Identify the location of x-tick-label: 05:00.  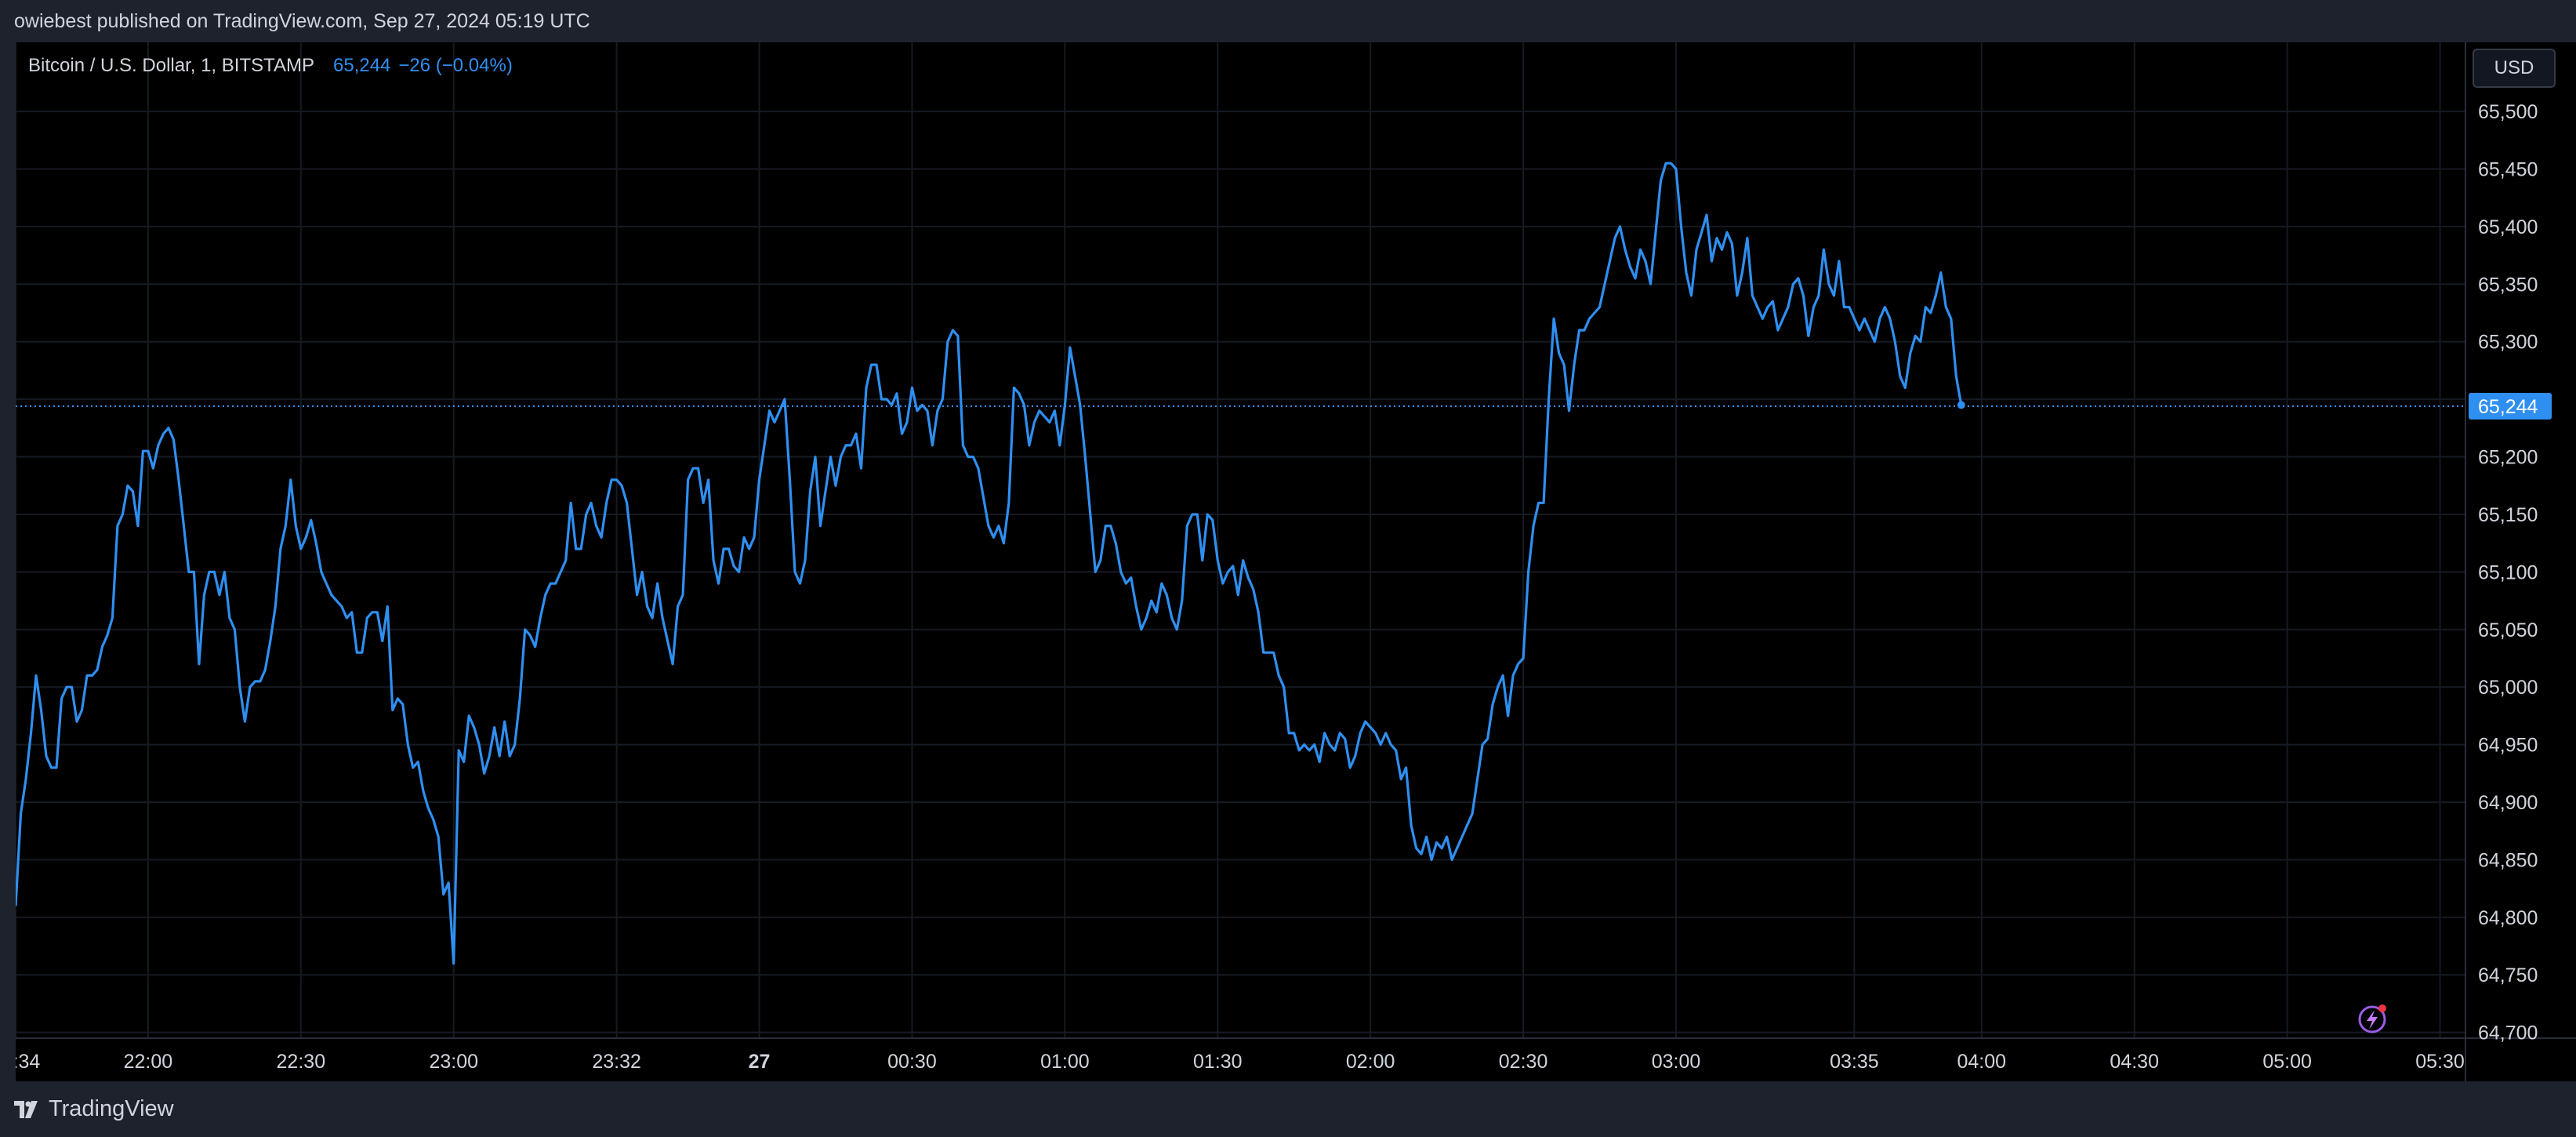
(2287, 1062).